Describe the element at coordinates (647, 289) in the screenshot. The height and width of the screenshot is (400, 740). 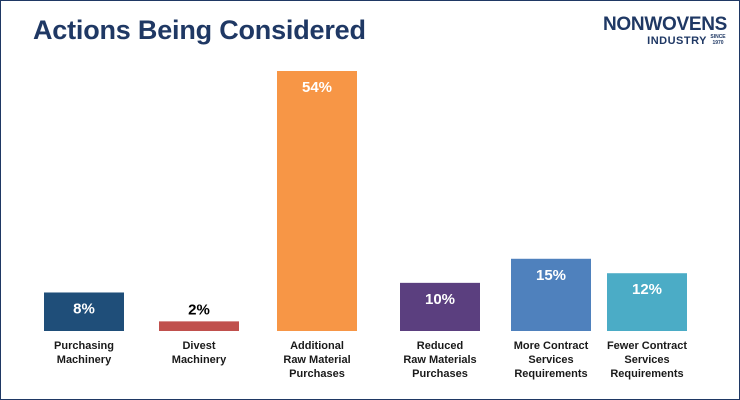
I see `bar-value-label-5: 12%` at that location.